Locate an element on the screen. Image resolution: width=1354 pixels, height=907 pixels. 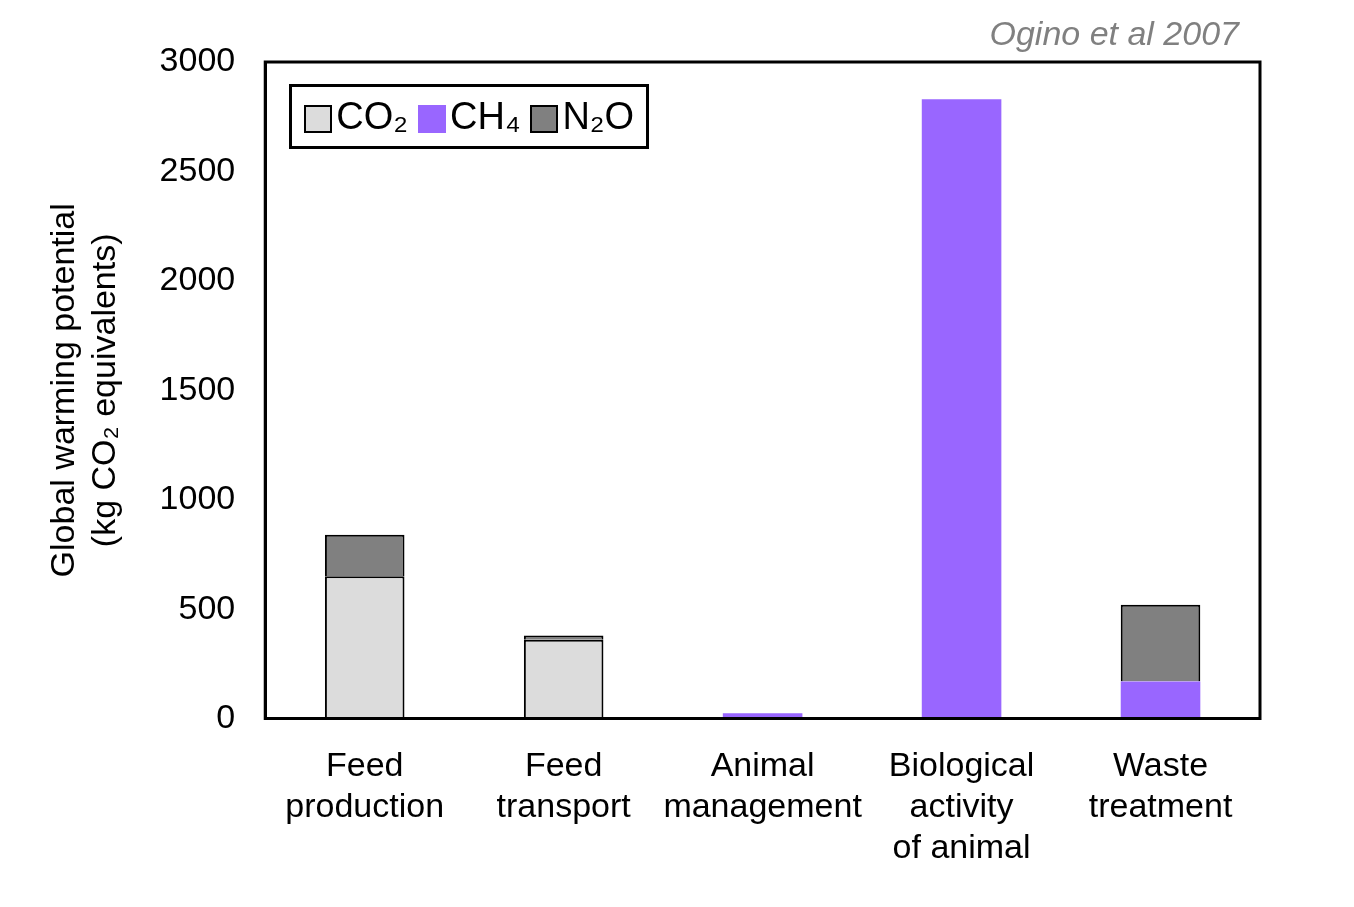
x-tick-label: Feed transport is located at coordinates (564, 785).